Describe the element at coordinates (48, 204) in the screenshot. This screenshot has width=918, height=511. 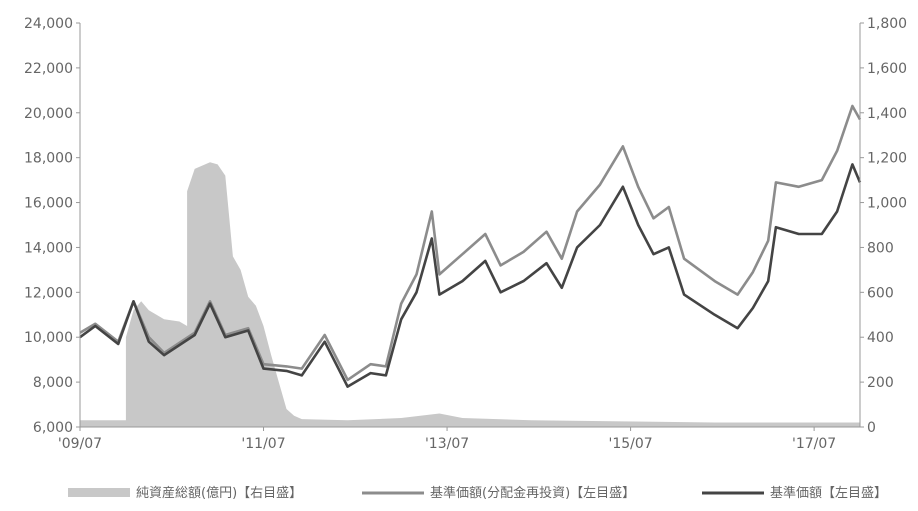
I see `left-tick-label: 16,000` at that location.